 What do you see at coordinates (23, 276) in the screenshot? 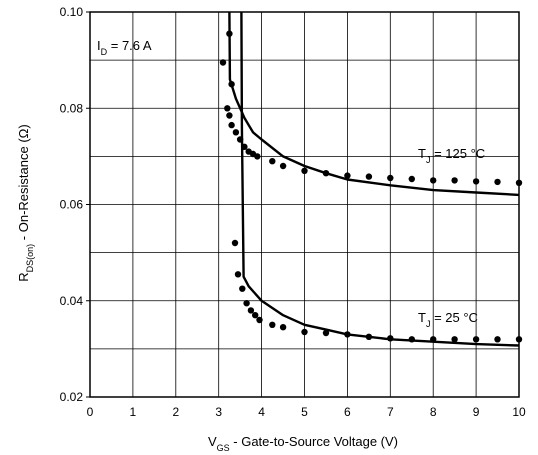
I see `y-axis-label-main: R` at bounding box center [23, 276].